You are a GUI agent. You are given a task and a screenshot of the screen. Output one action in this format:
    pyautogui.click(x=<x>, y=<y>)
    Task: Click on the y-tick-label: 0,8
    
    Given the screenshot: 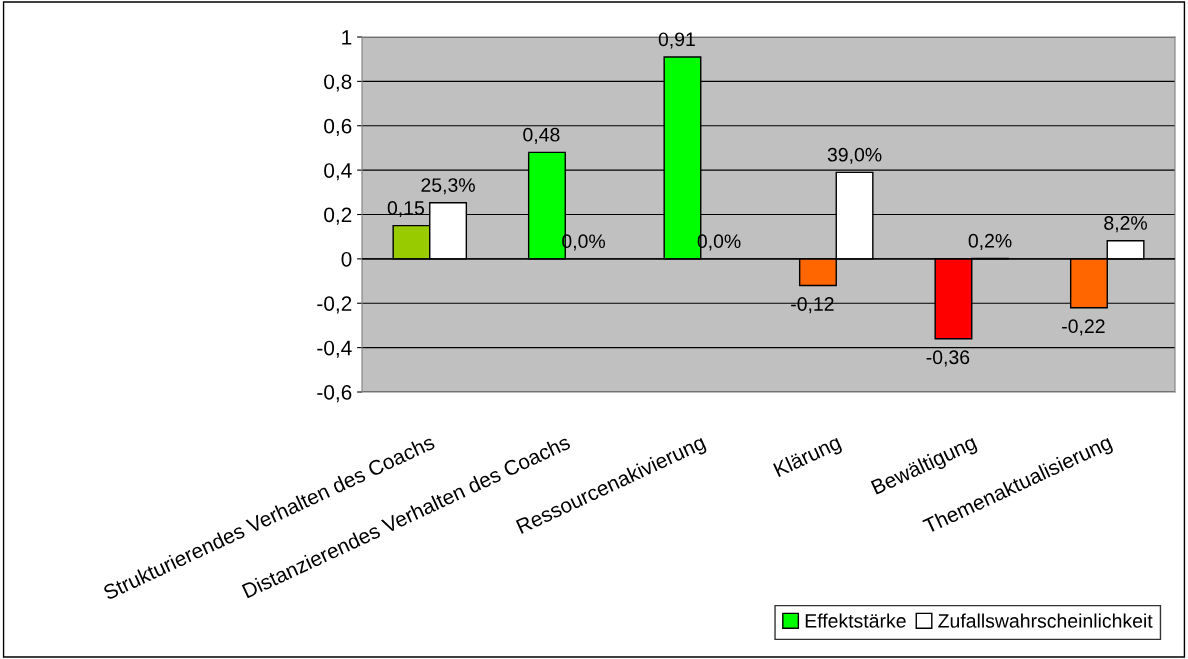 What is the action you would take?
    pyautogui.click(x=338, y=83)
    